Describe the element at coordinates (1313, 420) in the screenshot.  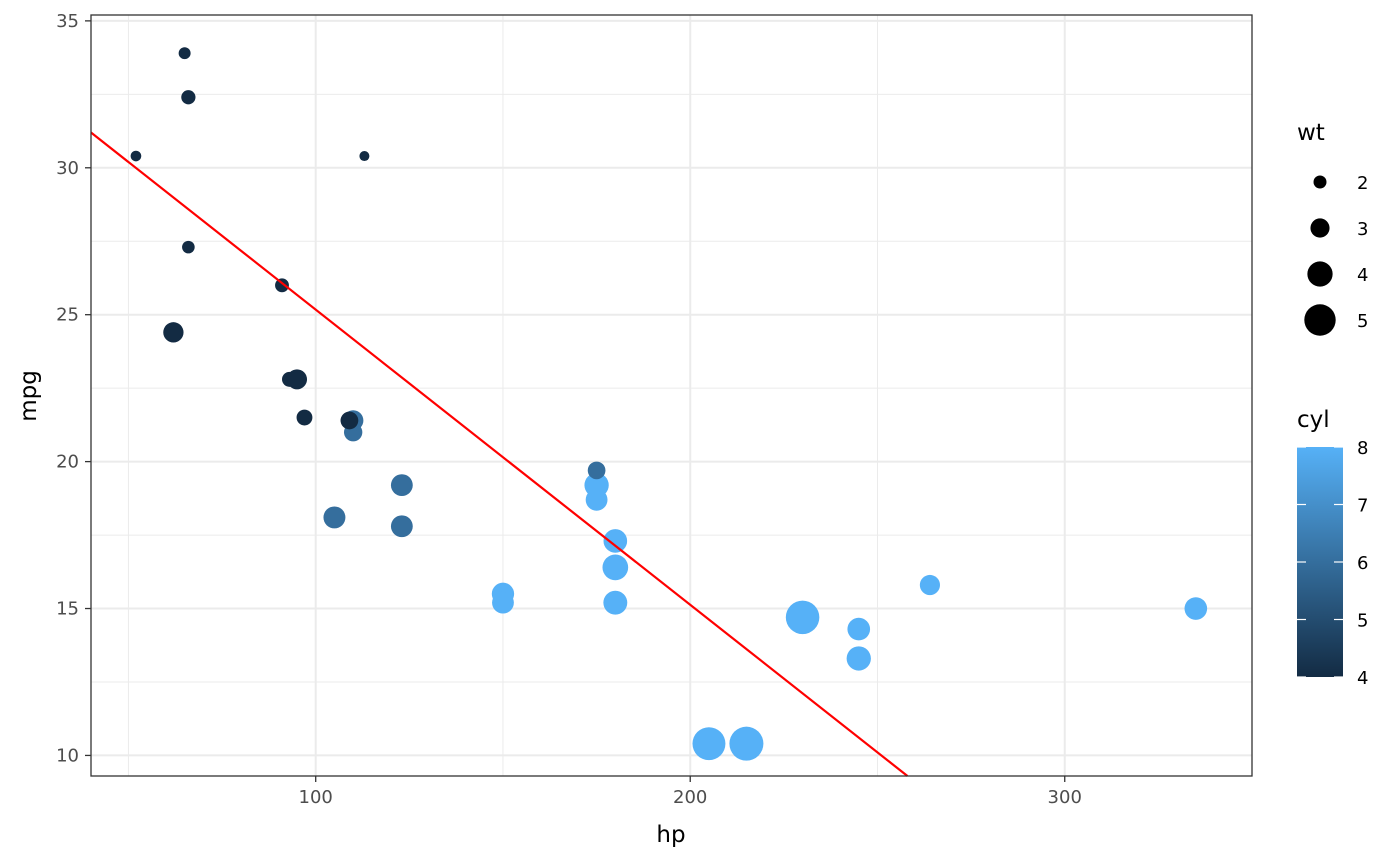
I see `color-legend-title: cyl` at that location.